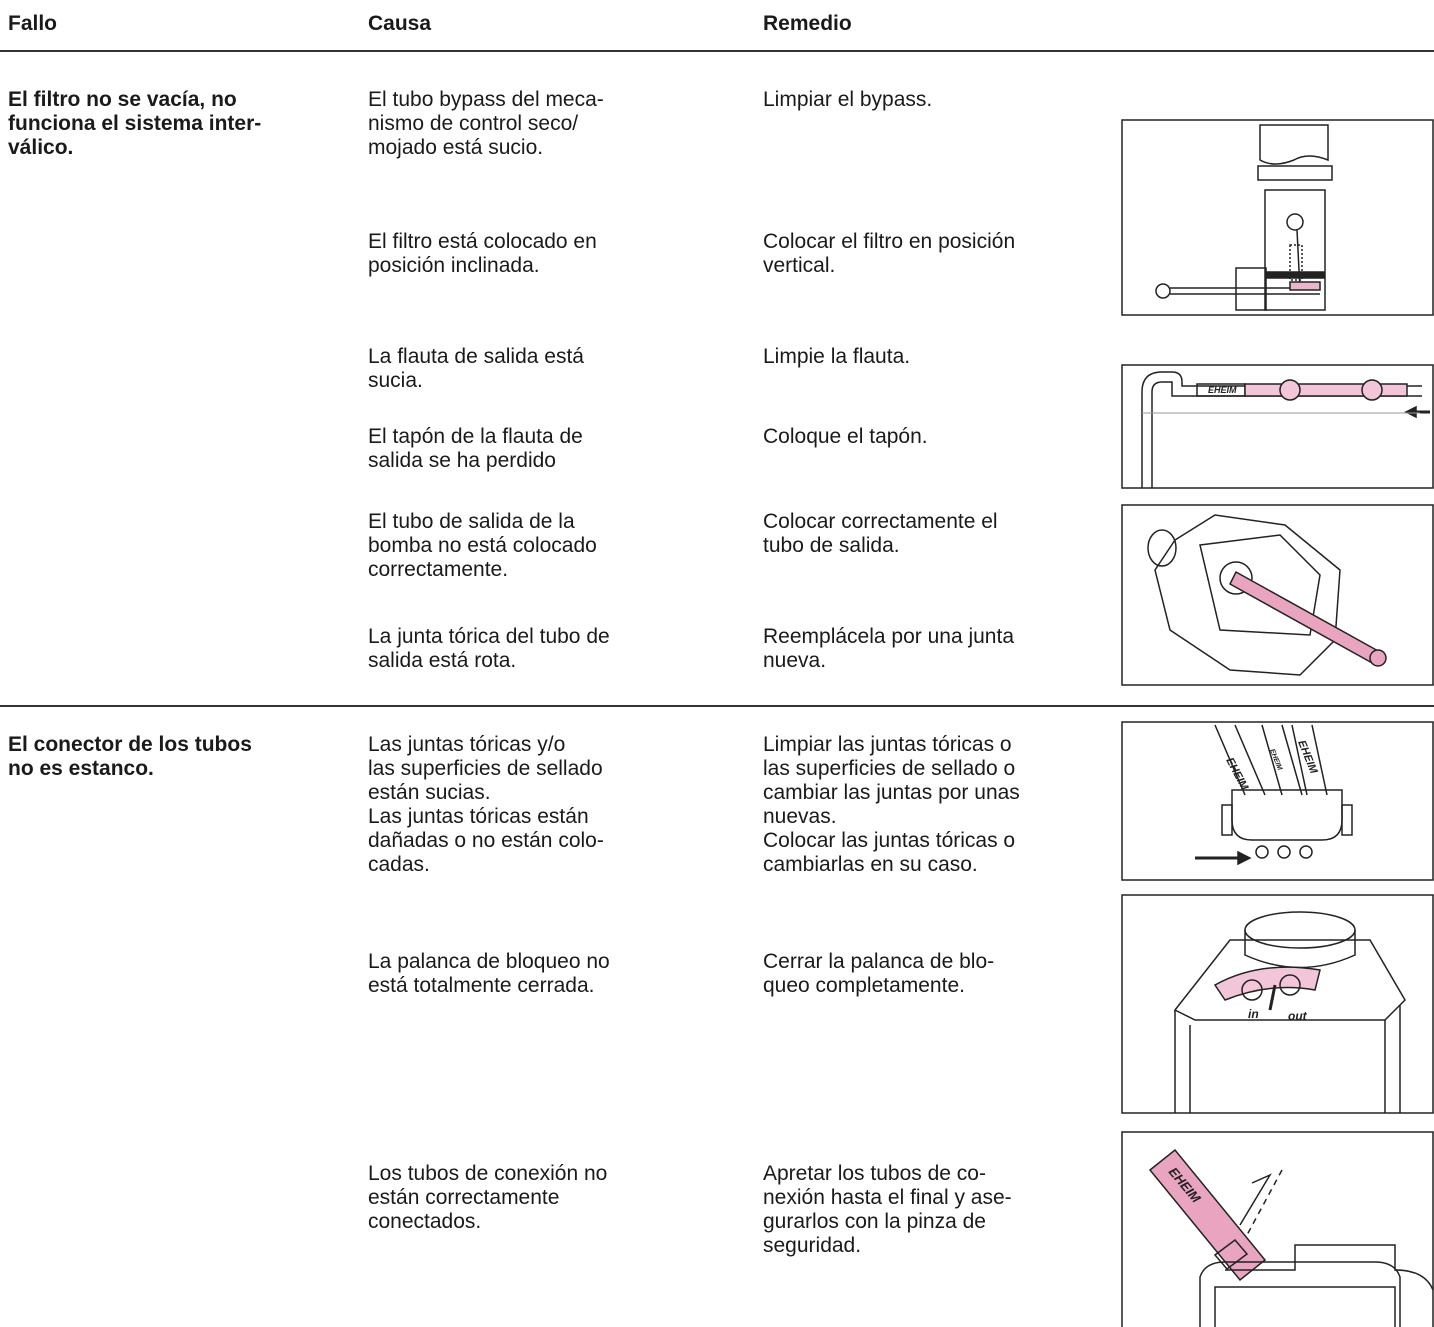 This screenshot has width=1434, height=1327. Describe the element at coordinates (488, 1173) in the screenshot. I see `text-line: Los tubos de conexión no` at that location.